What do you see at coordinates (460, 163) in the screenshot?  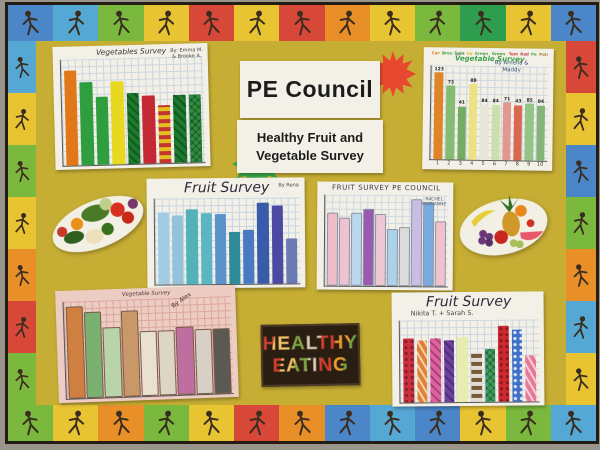 I see `x-axis-label: 3` at bounding box center [460, 163].